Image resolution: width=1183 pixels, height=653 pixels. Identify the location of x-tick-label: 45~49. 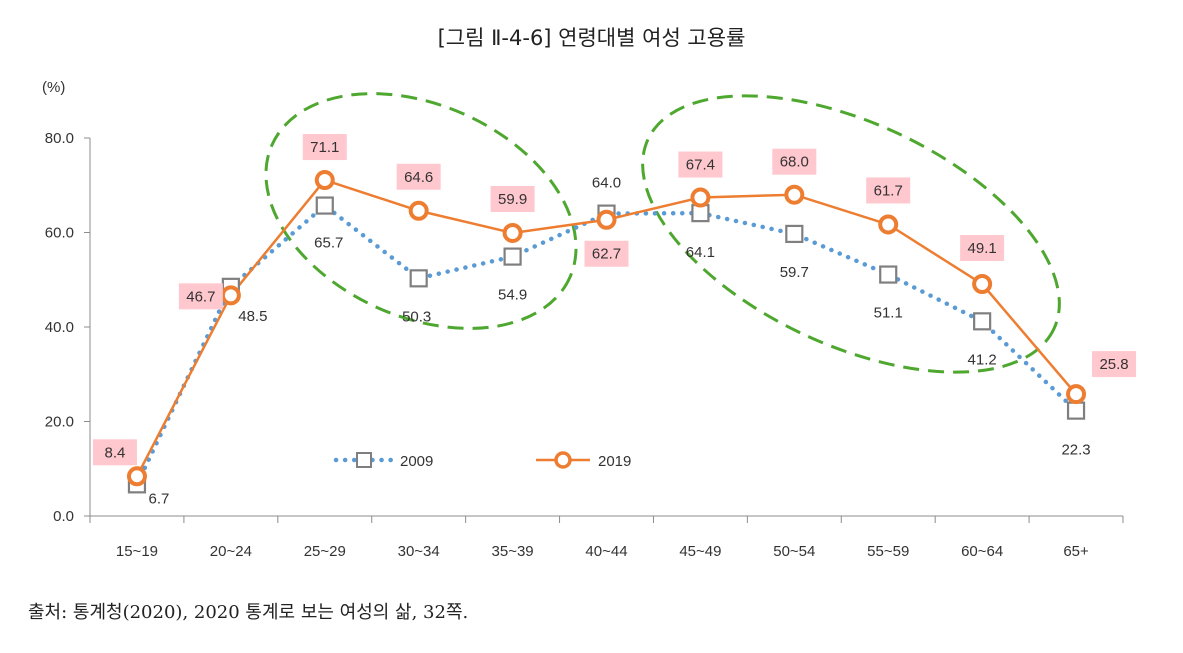
(700, 551).